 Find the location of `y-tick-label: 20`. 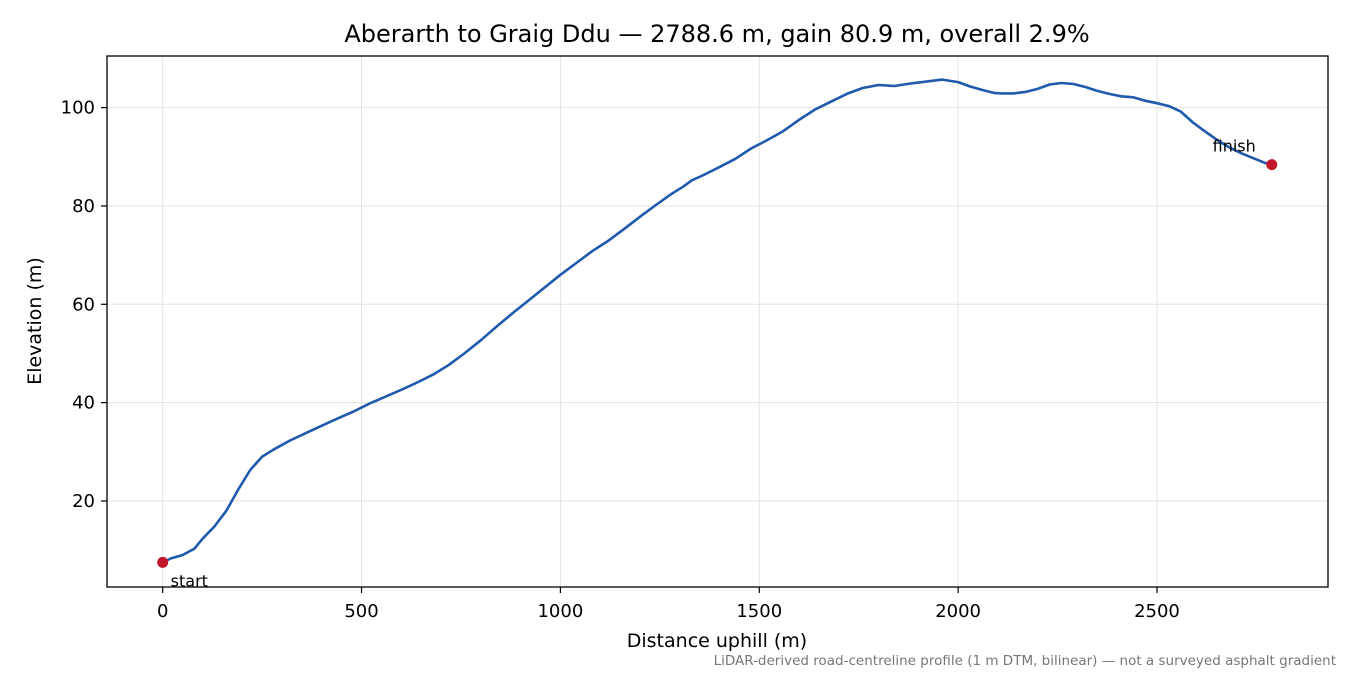

y-tick-label: 20 is located at coordinates (83, 501).